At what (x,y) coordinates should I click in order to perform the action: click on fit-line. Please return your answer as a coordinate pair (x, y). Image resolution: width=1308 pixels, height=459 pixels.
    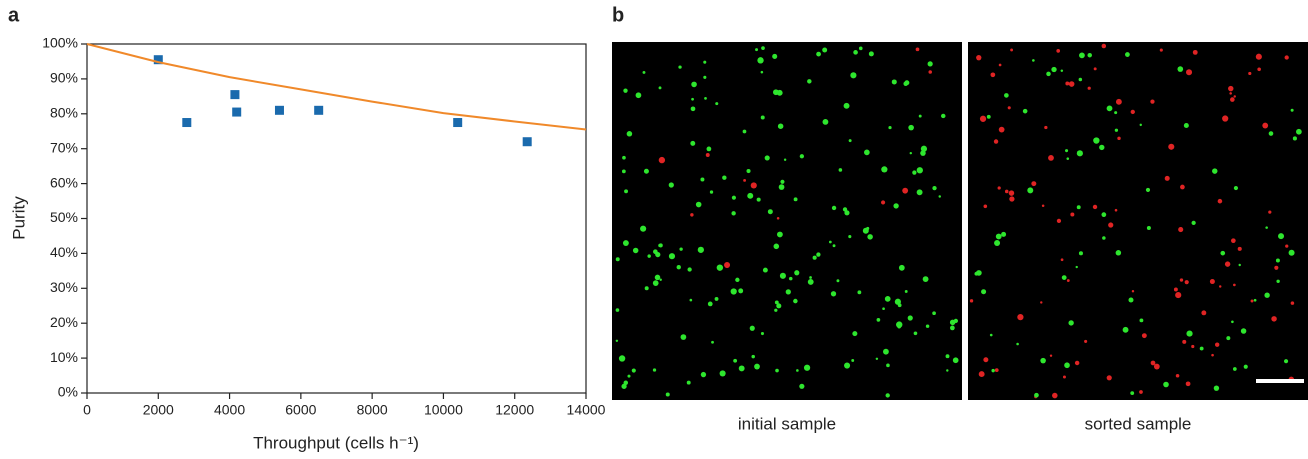
    Looking at the image, I should click on (336, 87).